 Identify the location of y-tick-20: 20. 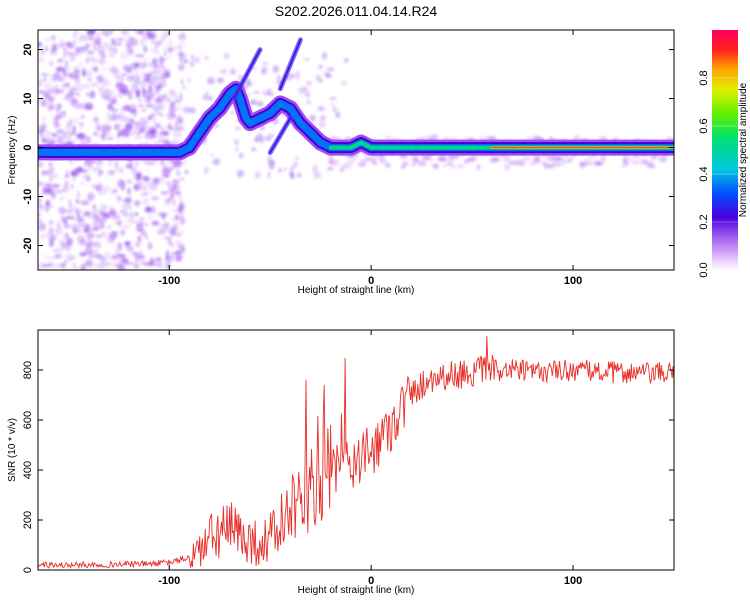
(348, 49).